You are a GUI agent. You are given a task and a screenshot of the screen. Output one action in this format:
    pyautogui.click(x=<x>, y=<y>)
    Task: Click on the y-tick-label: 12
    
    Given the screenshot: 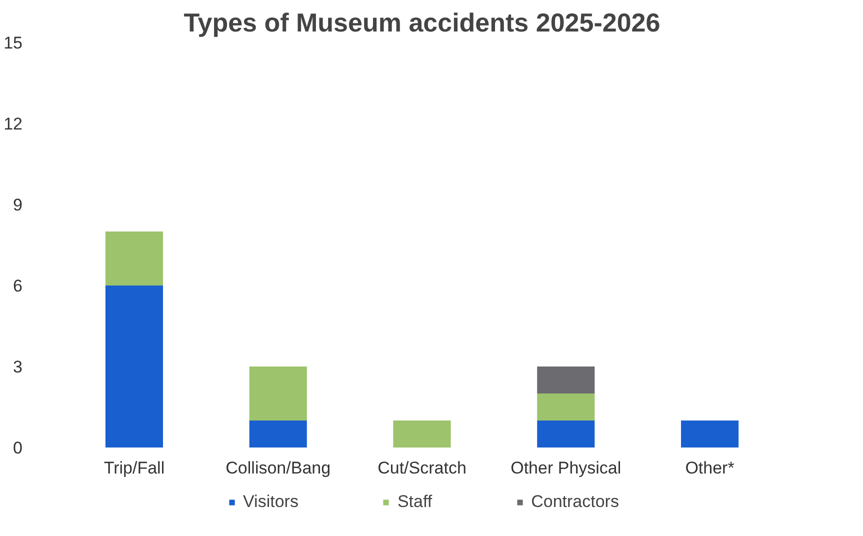 What is the action you would take?
    pyautogui.click(x=13, y=124)
    